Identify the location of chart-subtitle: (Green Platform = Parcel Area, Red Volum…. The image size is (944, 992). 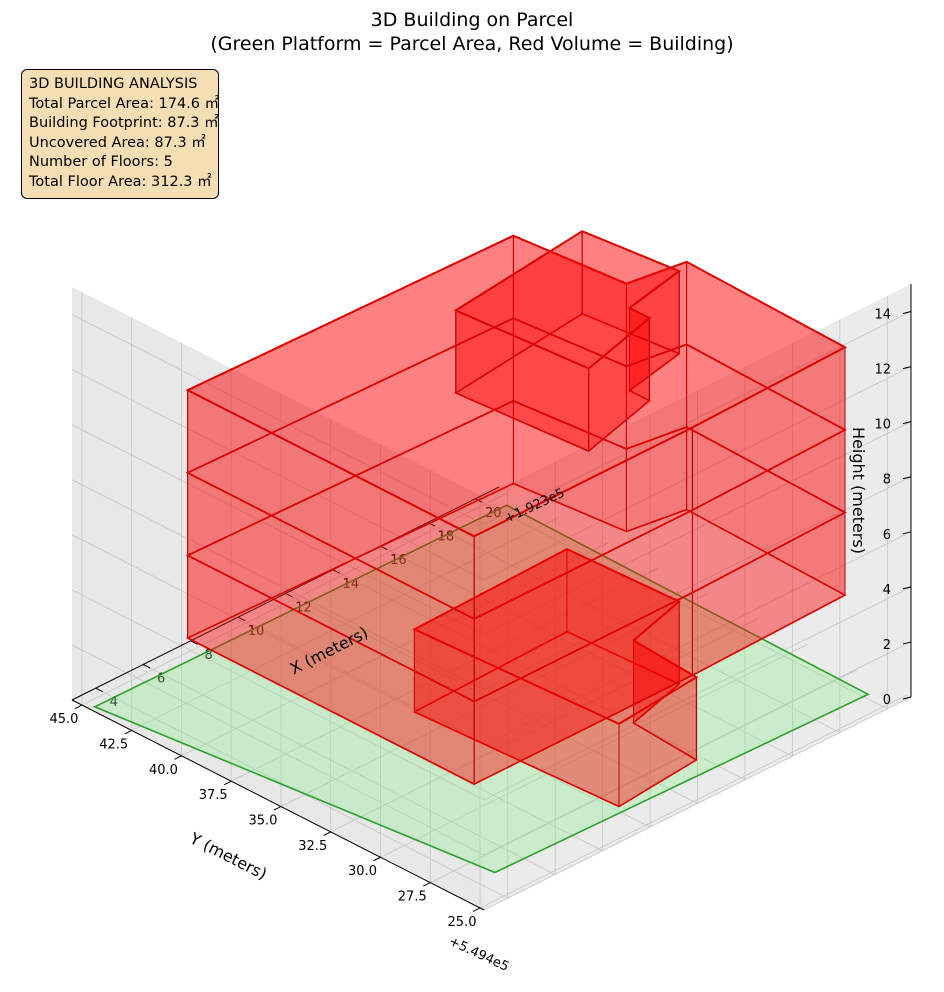
(471, 44).